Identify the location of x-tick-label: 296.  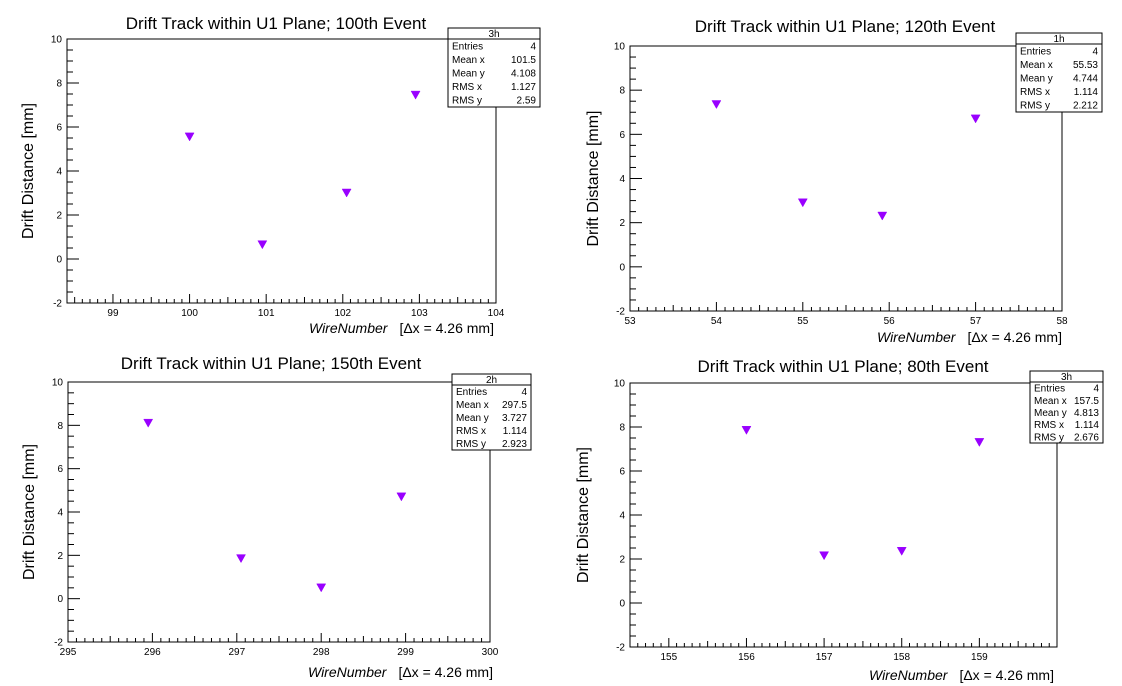
(152, 652).